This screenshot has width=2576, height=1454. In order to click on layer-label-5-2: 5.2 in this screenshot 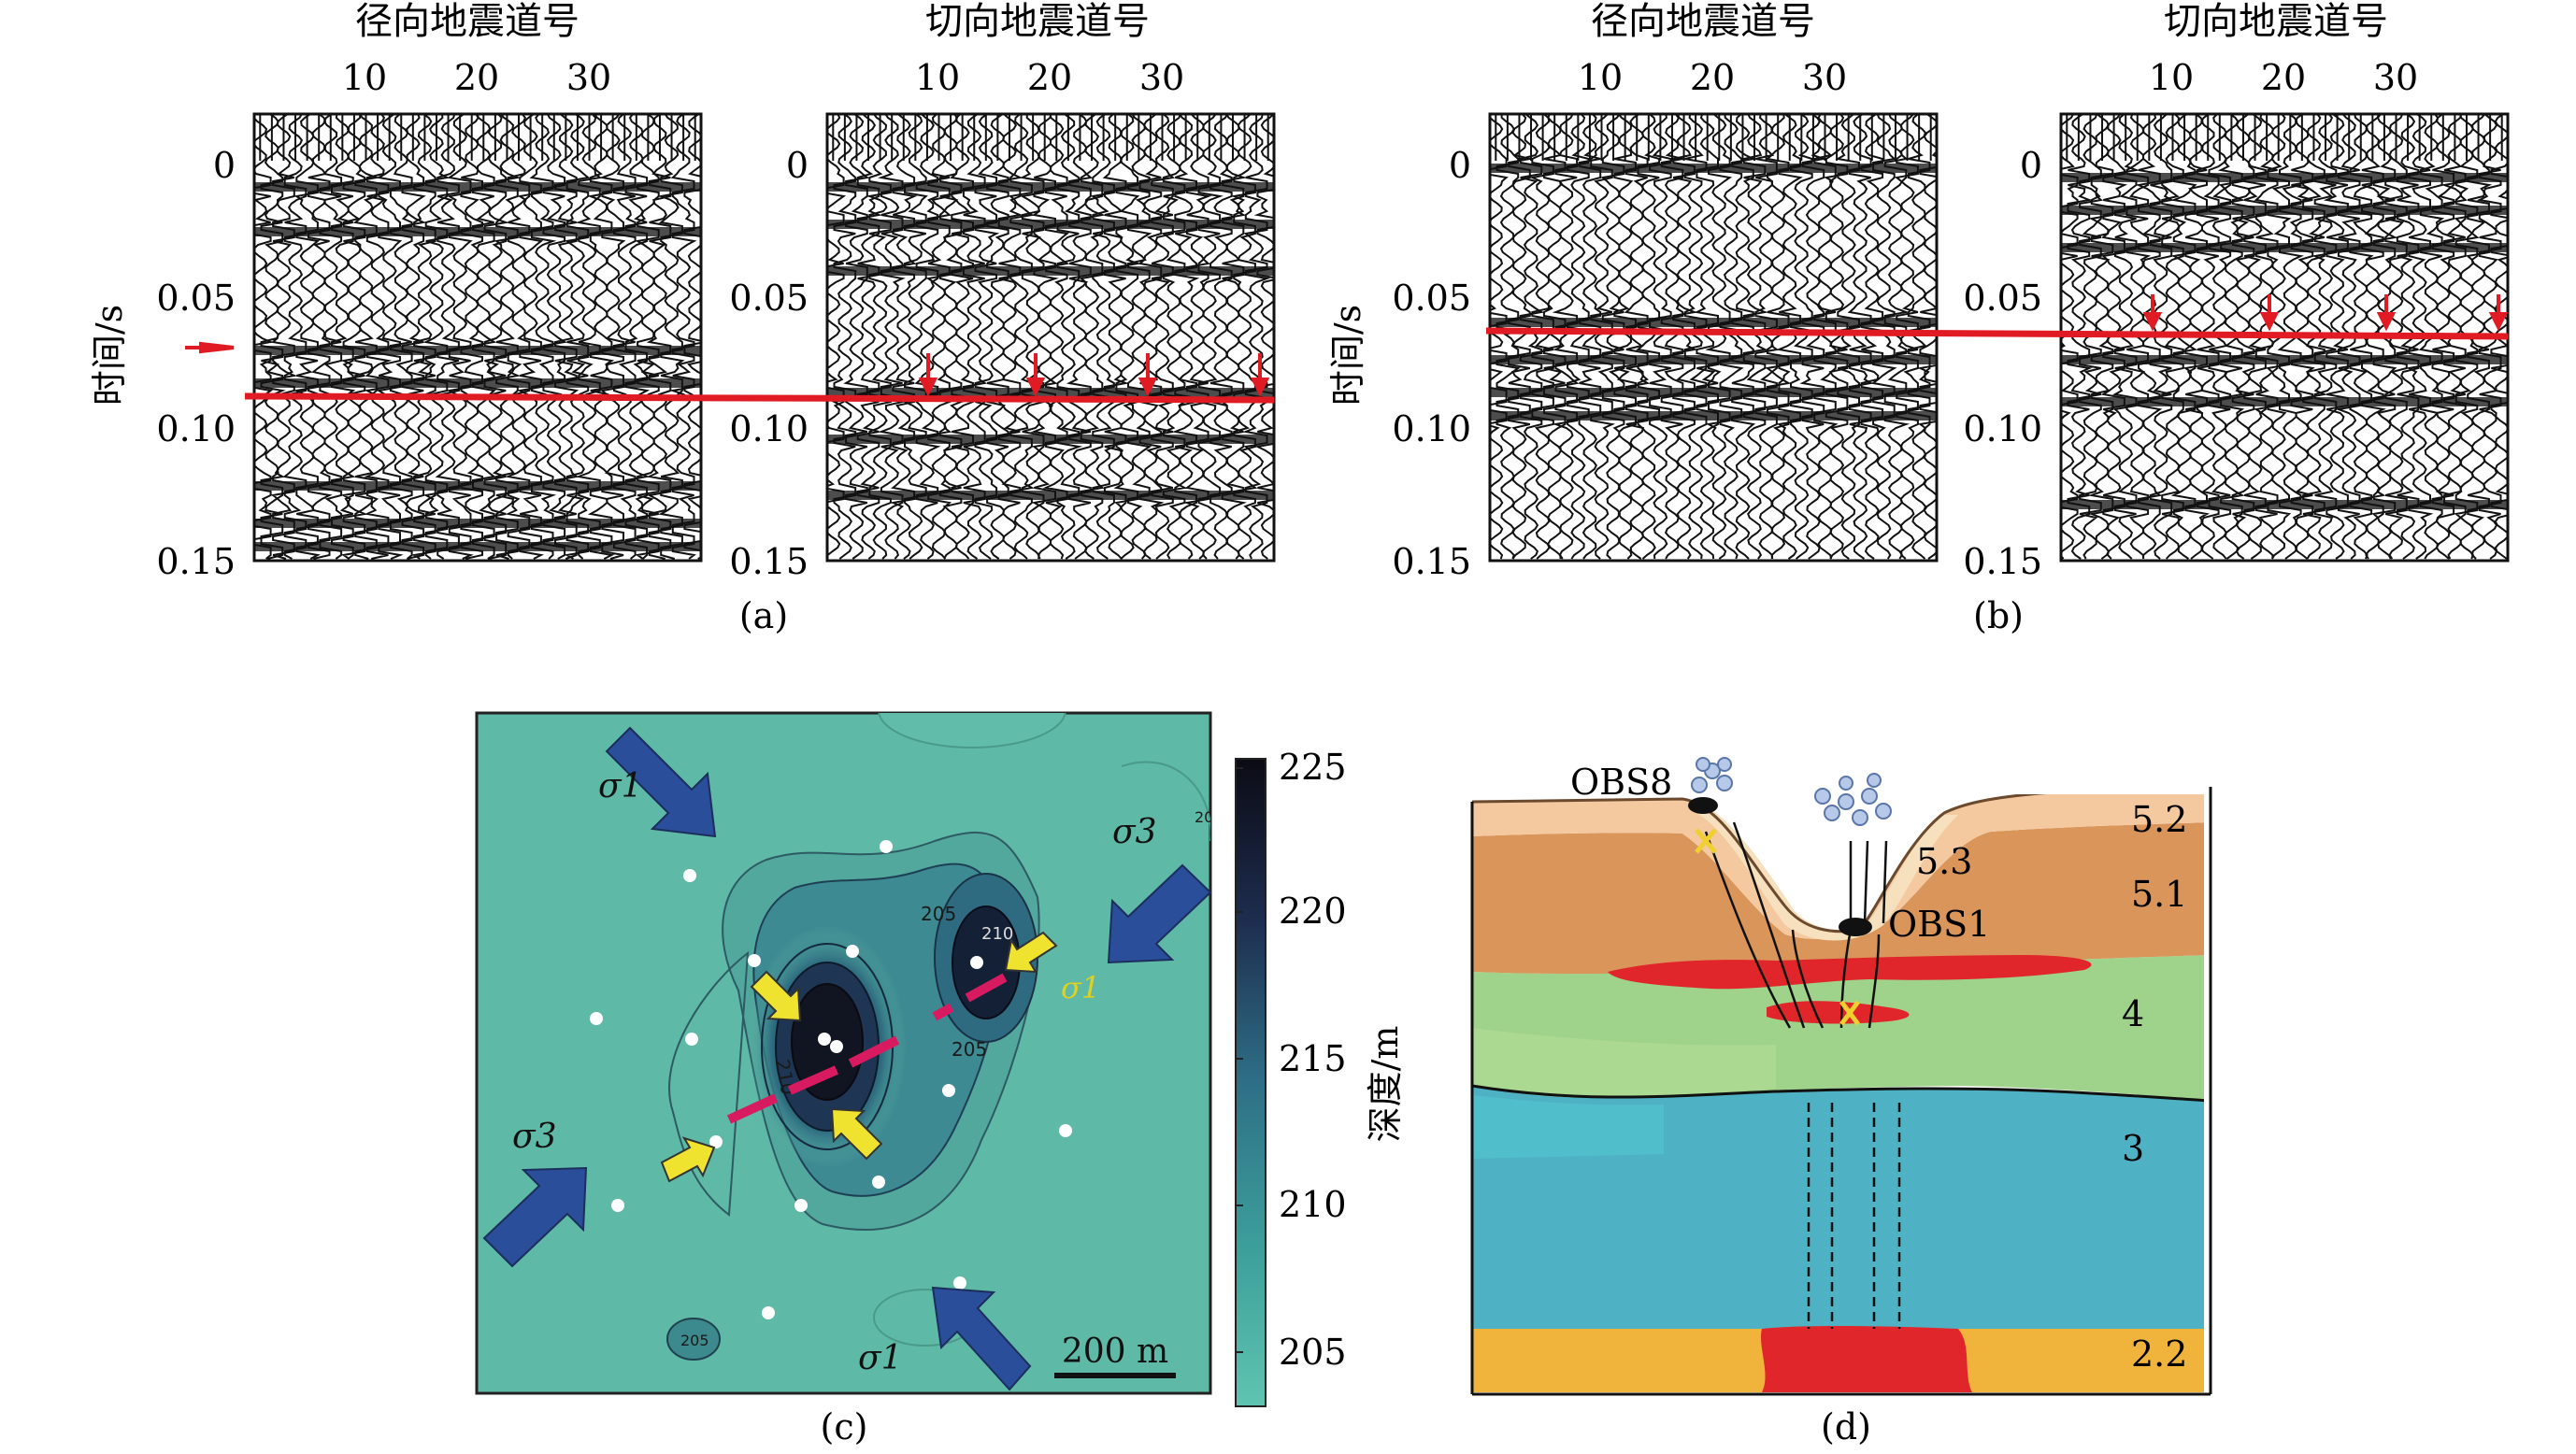, I will do `click(2159, 819)`.